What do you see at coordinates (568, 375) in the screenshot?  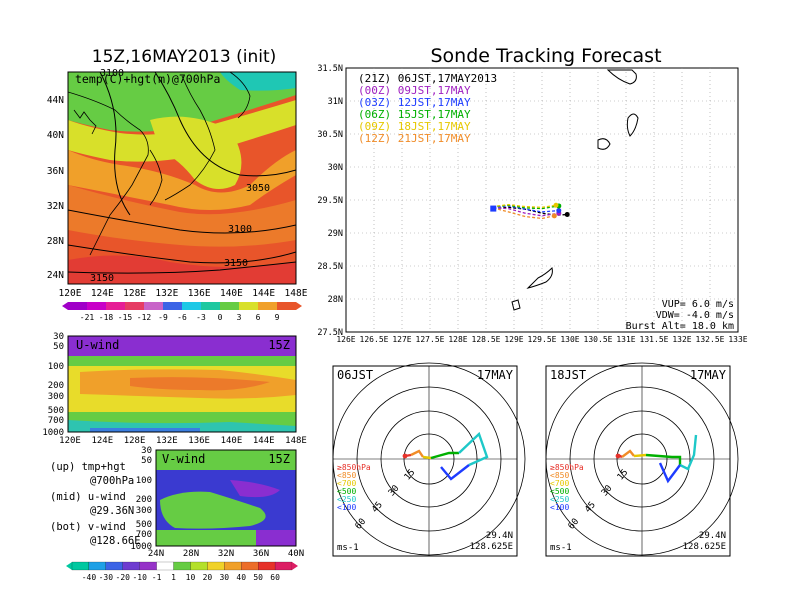 I see `polar-time: 18JST` at bounding box center [568, 375].